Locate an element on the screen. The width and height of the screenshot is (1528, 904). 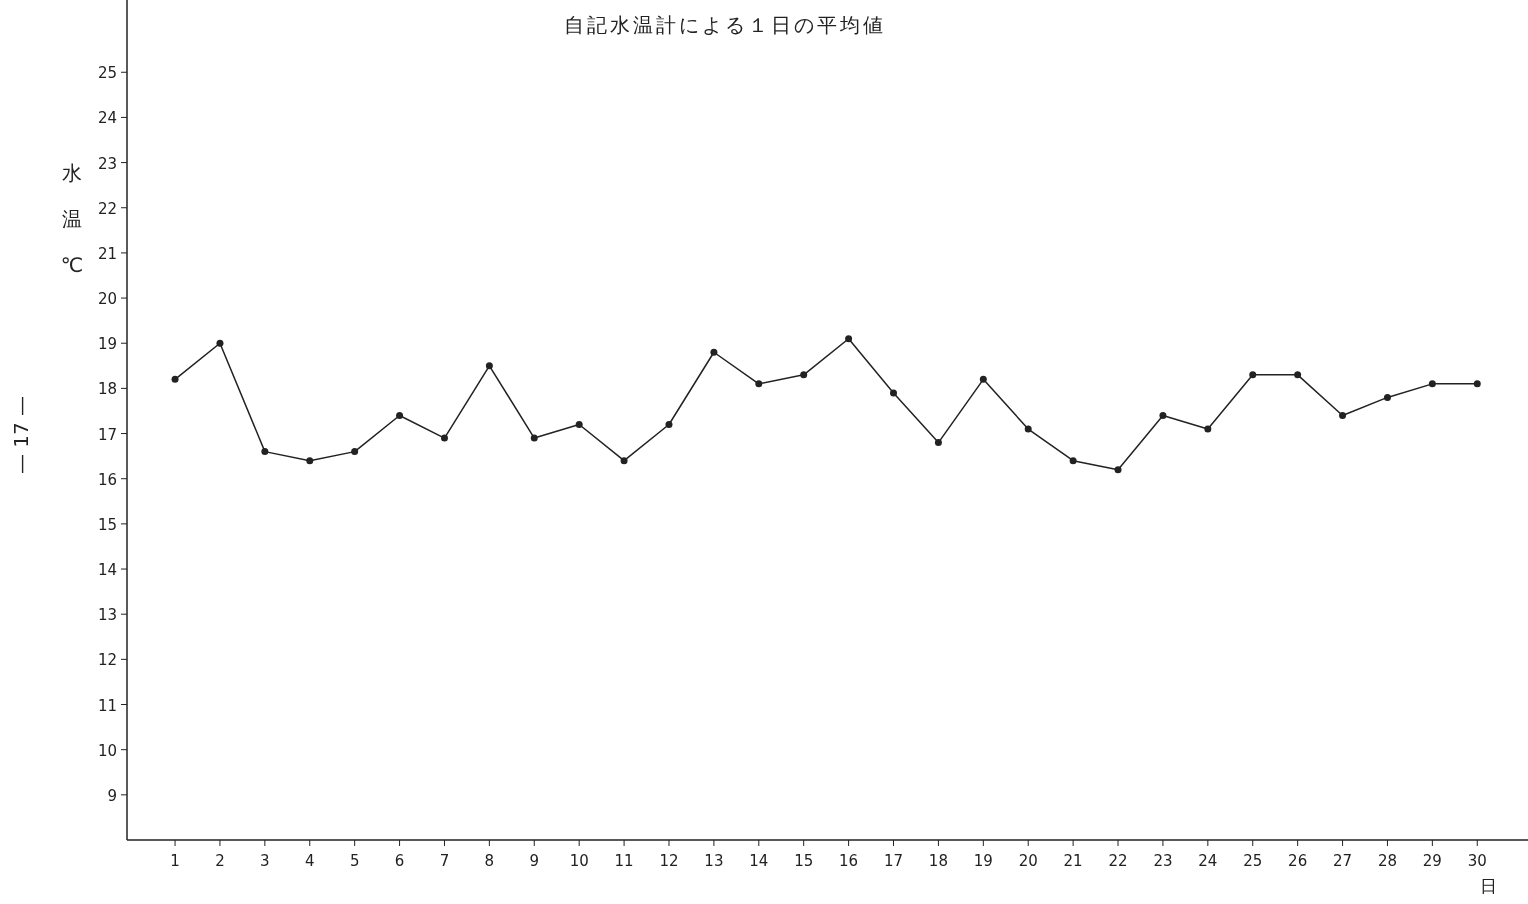
y-tick-label: 21 is located at coordinates (107, 253).